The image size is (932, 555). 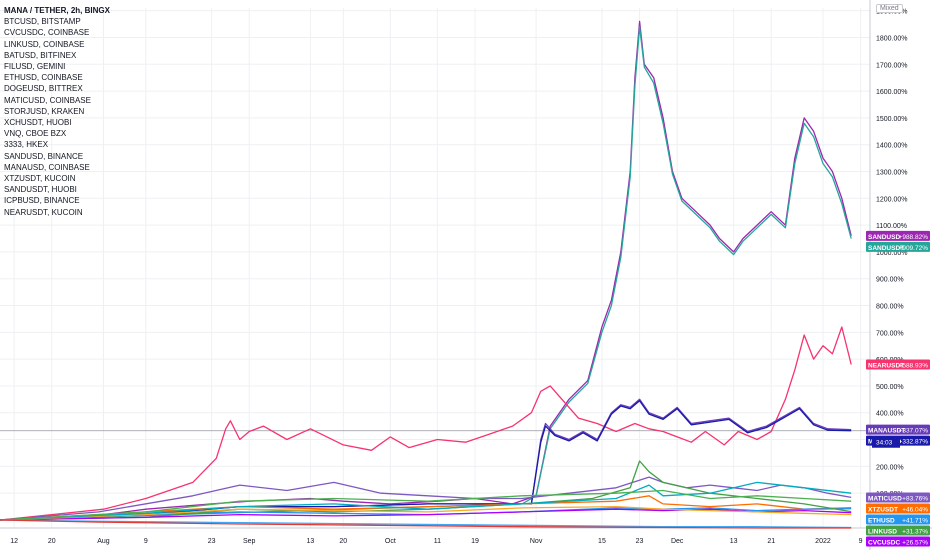 What do you see at coordinates (42, 201) in the screenshot?
I see `legend-item: ICPBUSD, BINANCE` at bounding box center [42, 201].